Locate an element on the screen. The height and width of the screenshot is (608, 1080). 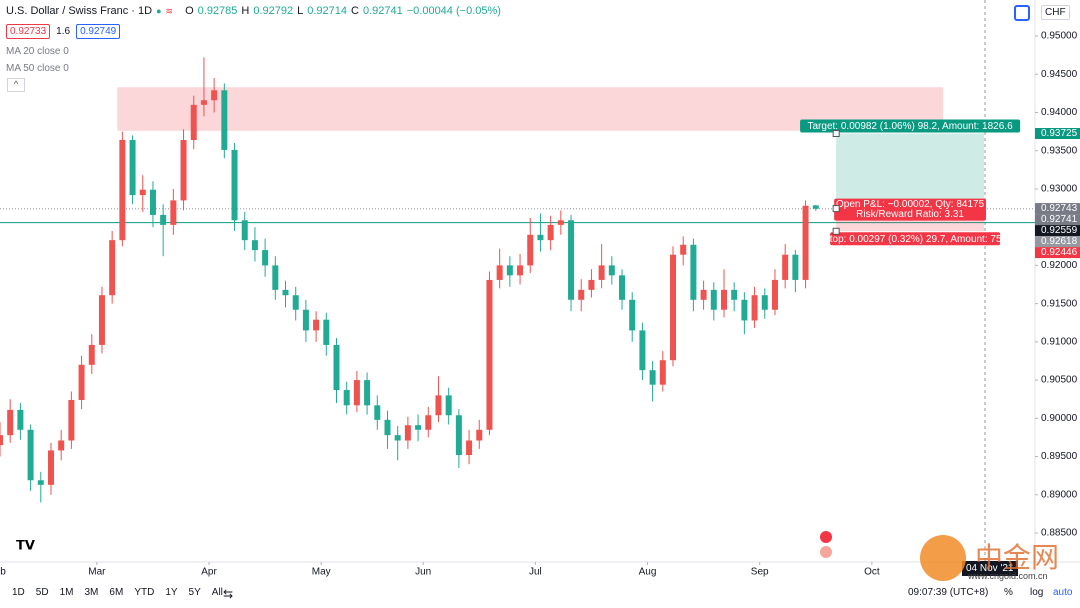
low-label: L is located at coordinates (300, 11).